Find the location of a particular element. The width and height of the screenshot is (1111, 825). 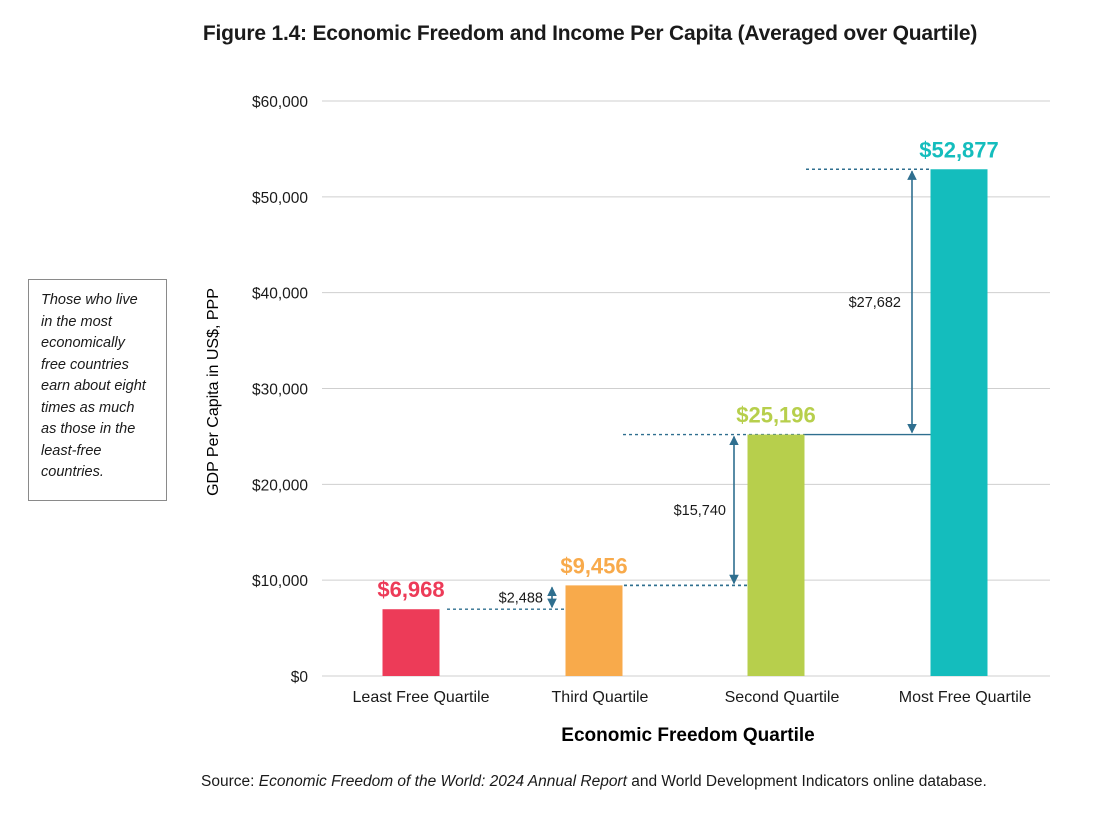

y-tick-label: $60,000 is located at coordinates (280, 102).